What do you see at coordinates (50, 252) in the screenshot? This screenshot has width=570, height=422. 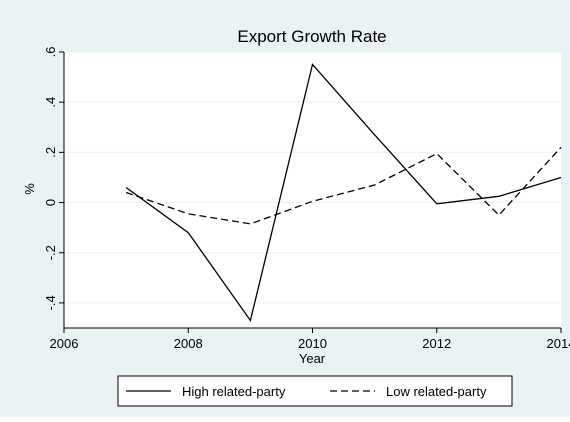 I see `y-tick-label: -.2` at bounding box center [50, 252].